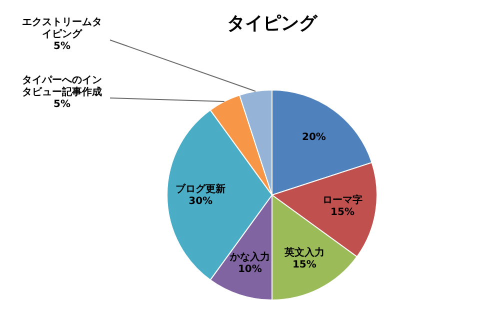 The height and width of the screenshot is (320, 480). What do you see at coordinates (272, 23) in the screenshot?
I see `chart-title: タイピング` at bounding box center [272, 23].